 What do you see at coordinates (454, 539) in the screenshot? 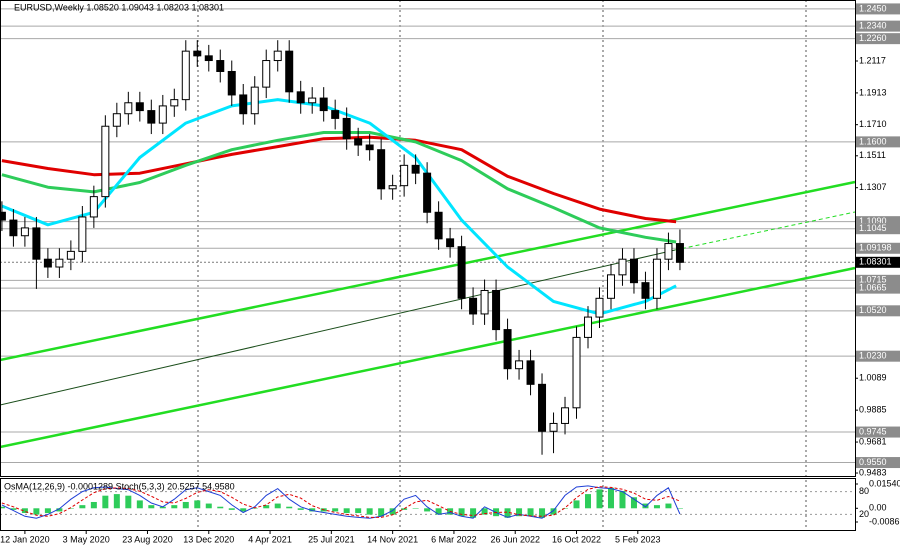
I see `x-tick-label: 6 Mar 2022` at bounding box center [454, 539].